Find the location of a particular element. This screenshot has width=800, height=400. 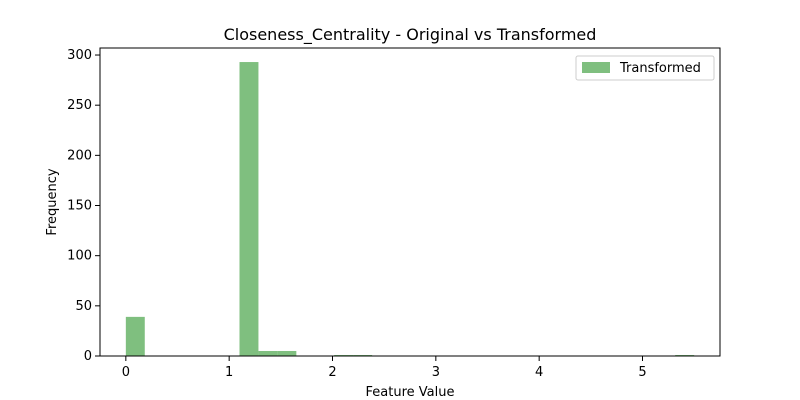

legend-box is located at coordinates (645, 68).